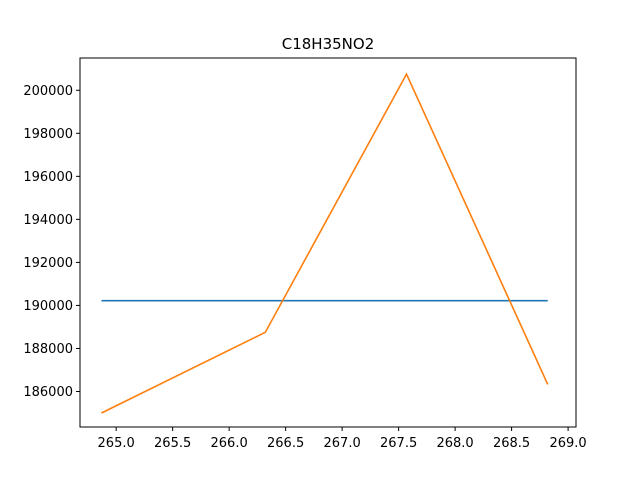  I want to click on y-tick-label: 186000, so click(48, 392).